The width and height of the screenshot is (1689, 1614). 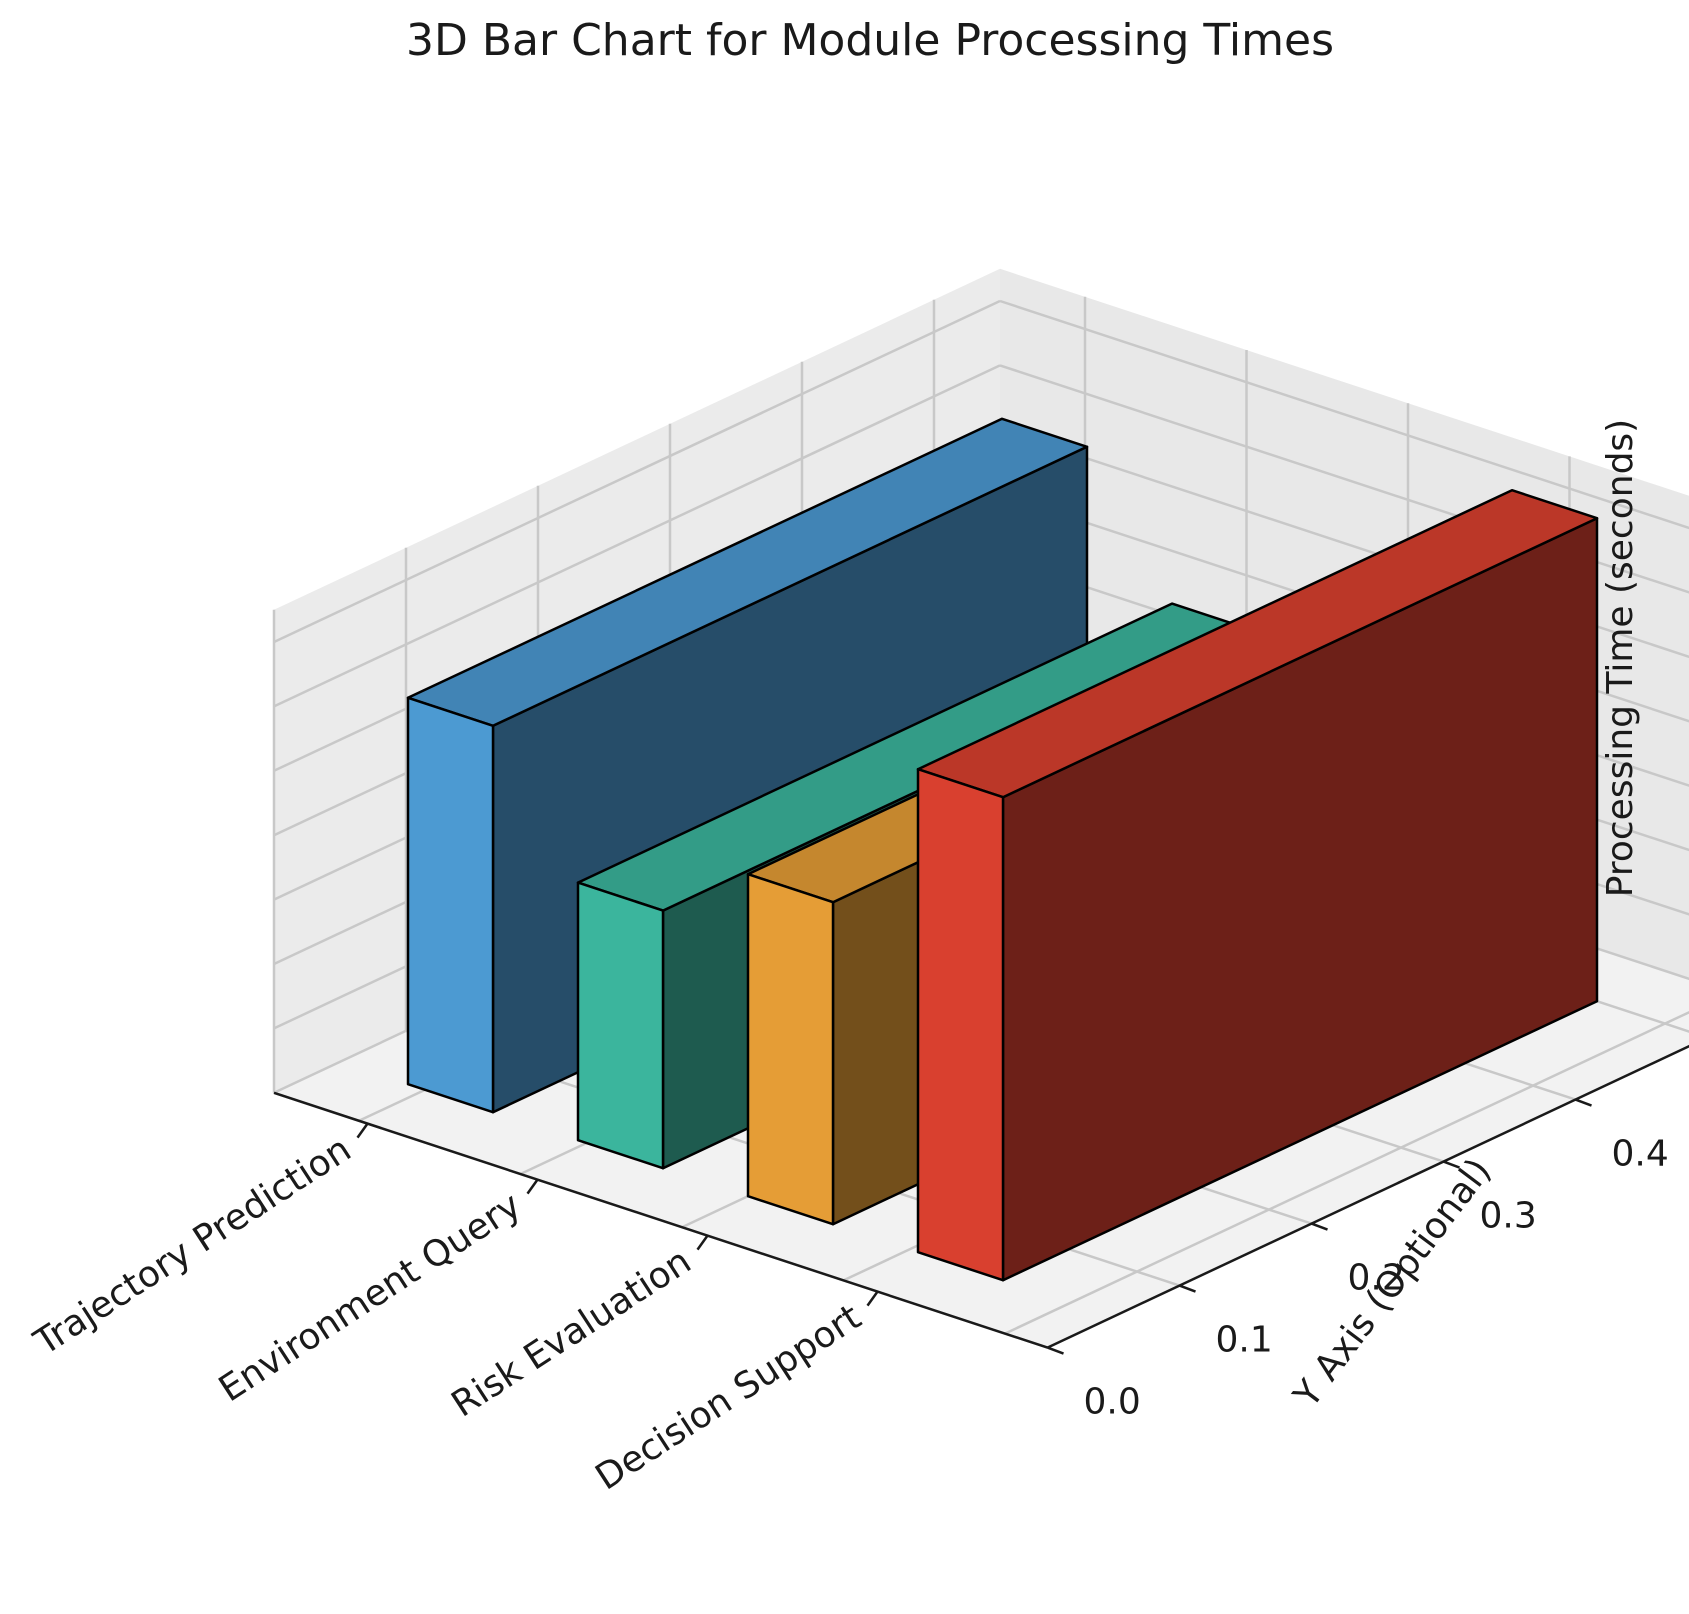 What do you see at coordinates (572, 1333) in the screenshot?
I see `x-tick-label: Risk Evaluation` at bounding box center [572, 1333].